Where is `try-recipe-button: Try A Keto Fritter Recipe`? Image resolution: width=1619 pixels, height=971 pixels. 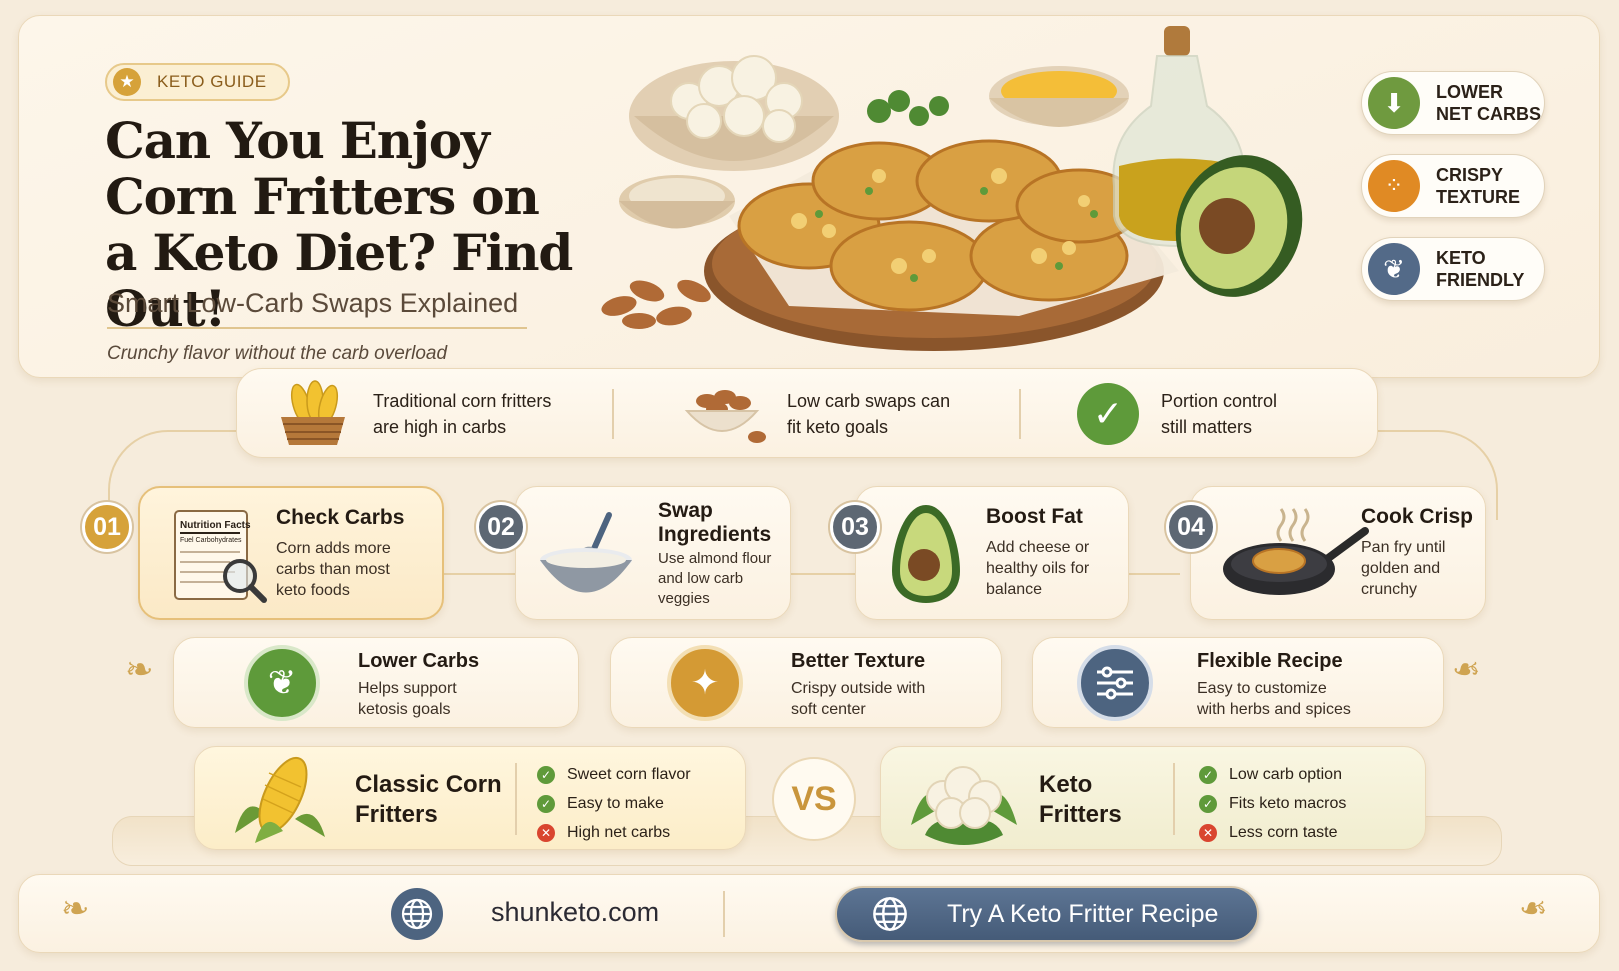
try-recipe-button: Try A Keto Fritter Recipe is located at coordinates (1047, 914).